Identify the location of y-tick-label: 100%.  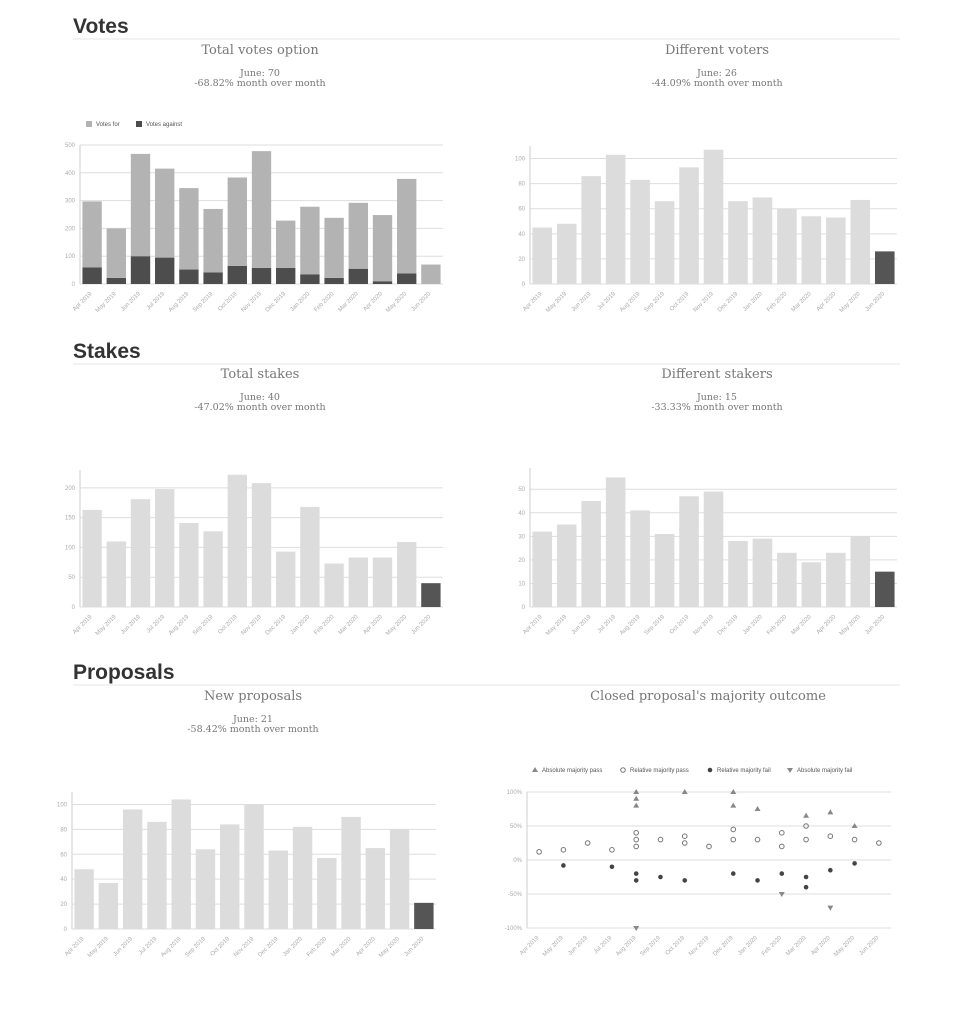
(515, 793).